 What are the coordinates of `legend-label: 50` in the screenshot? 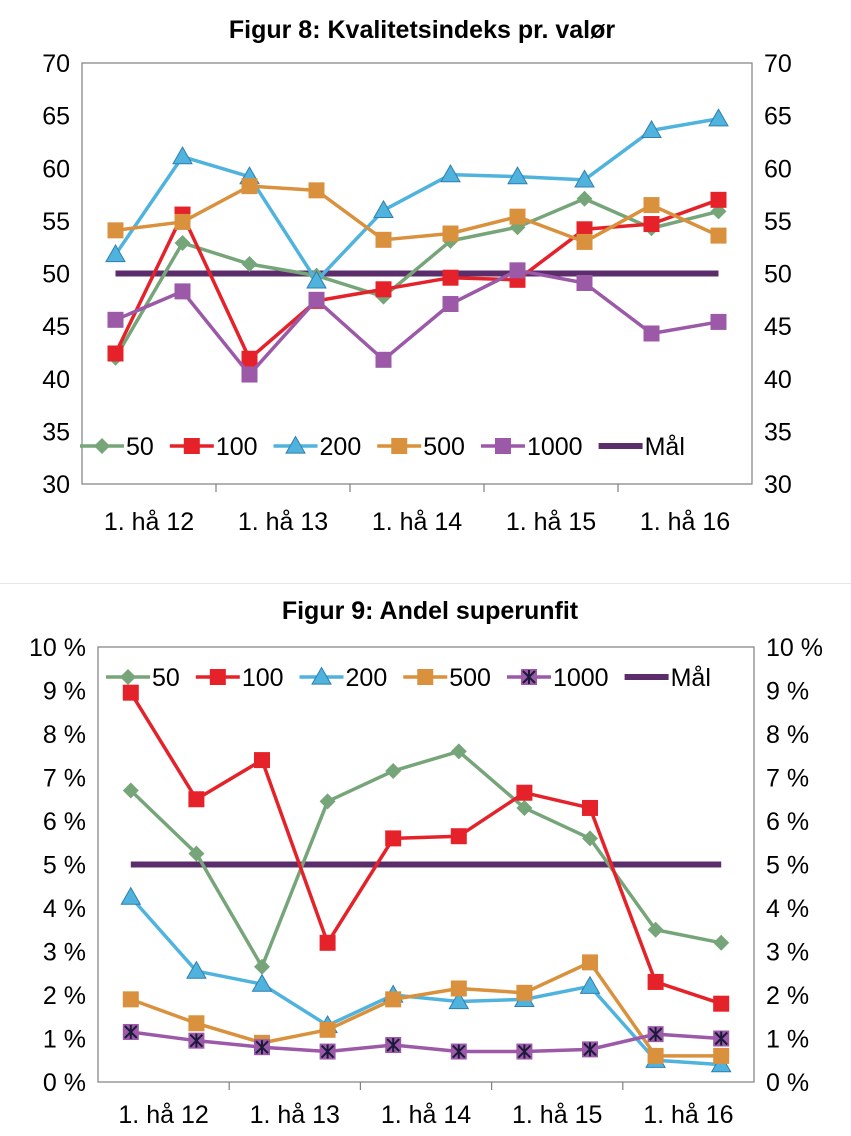 It's located at (140, 447).